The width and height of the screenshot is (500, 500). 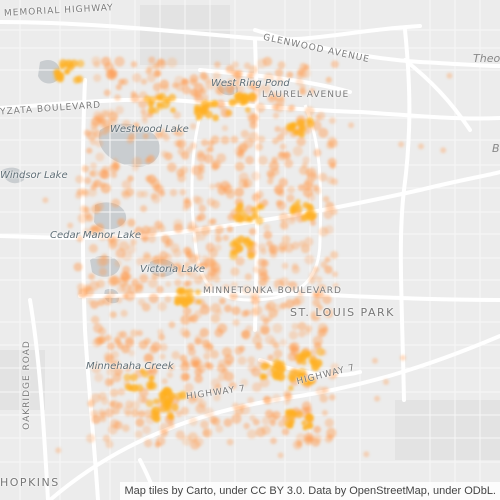 I want to click on ring-road, so click(x=256, y=200).